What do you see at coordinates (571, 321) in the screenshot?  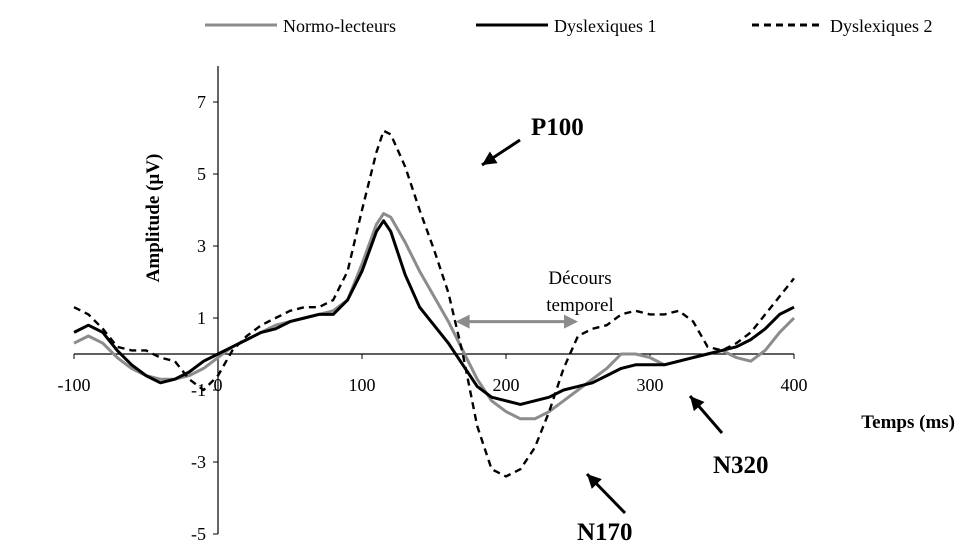 I see `range-arrow-head-right` at bounding box center [571, 321].